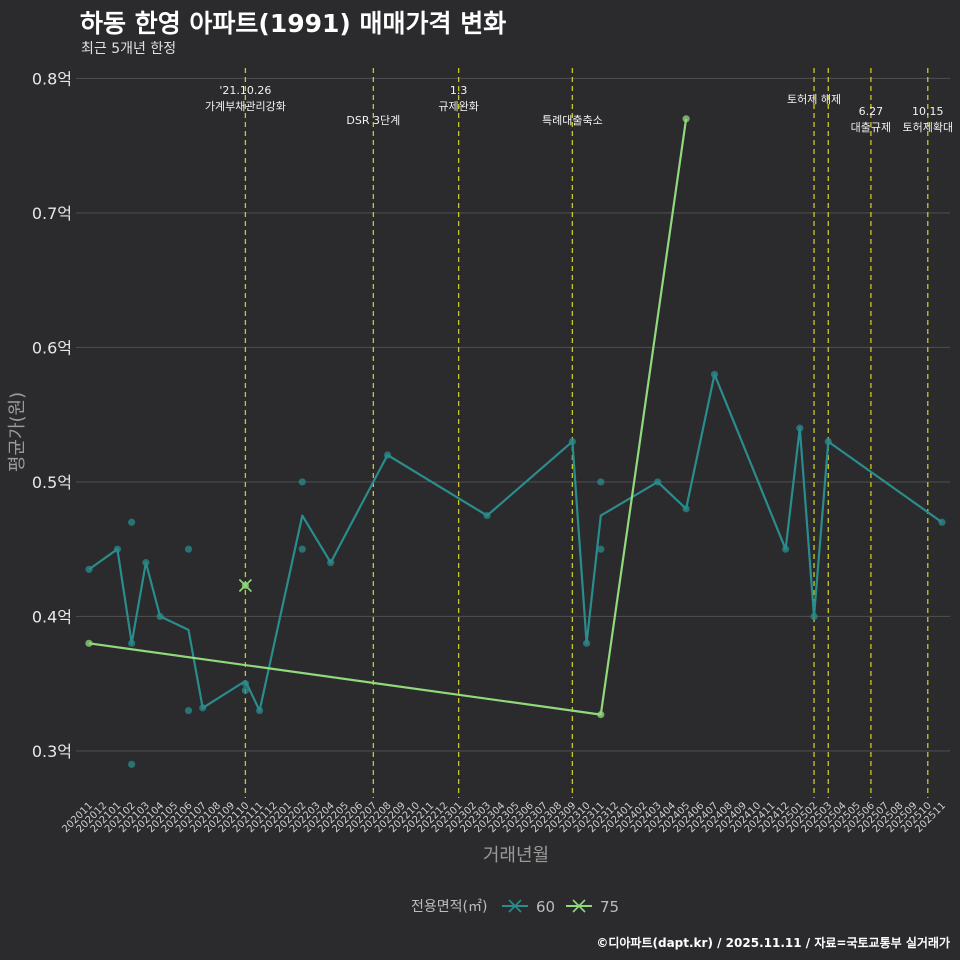 This screenshot has width=960, height=960. Describe the element at coordinates (592, 907) in the screenshot. I see `legend-item-75: 75` at that location.